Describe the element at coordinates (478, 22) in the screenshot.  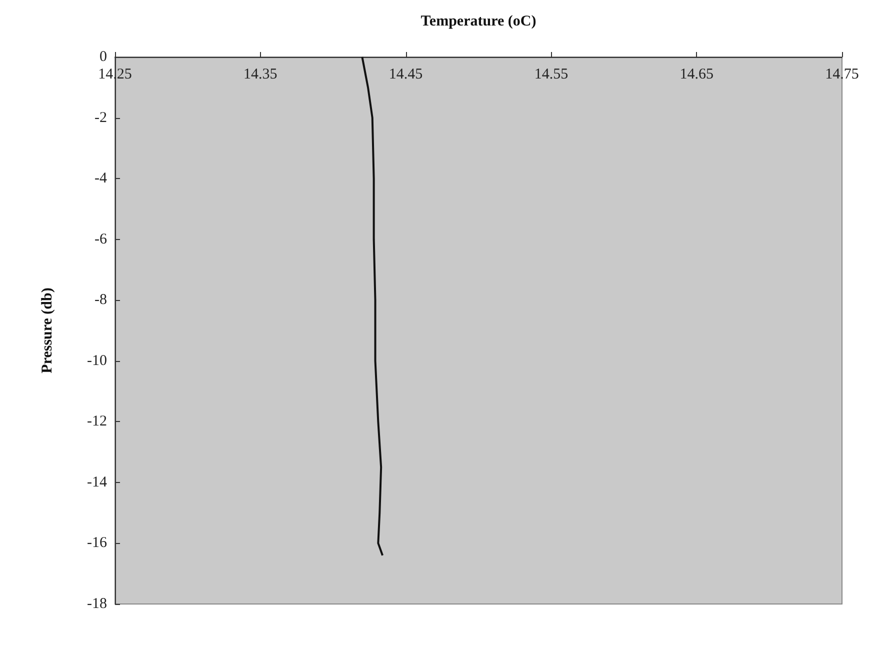
I see `x-axis-title: Temperature (oC)` at that location.